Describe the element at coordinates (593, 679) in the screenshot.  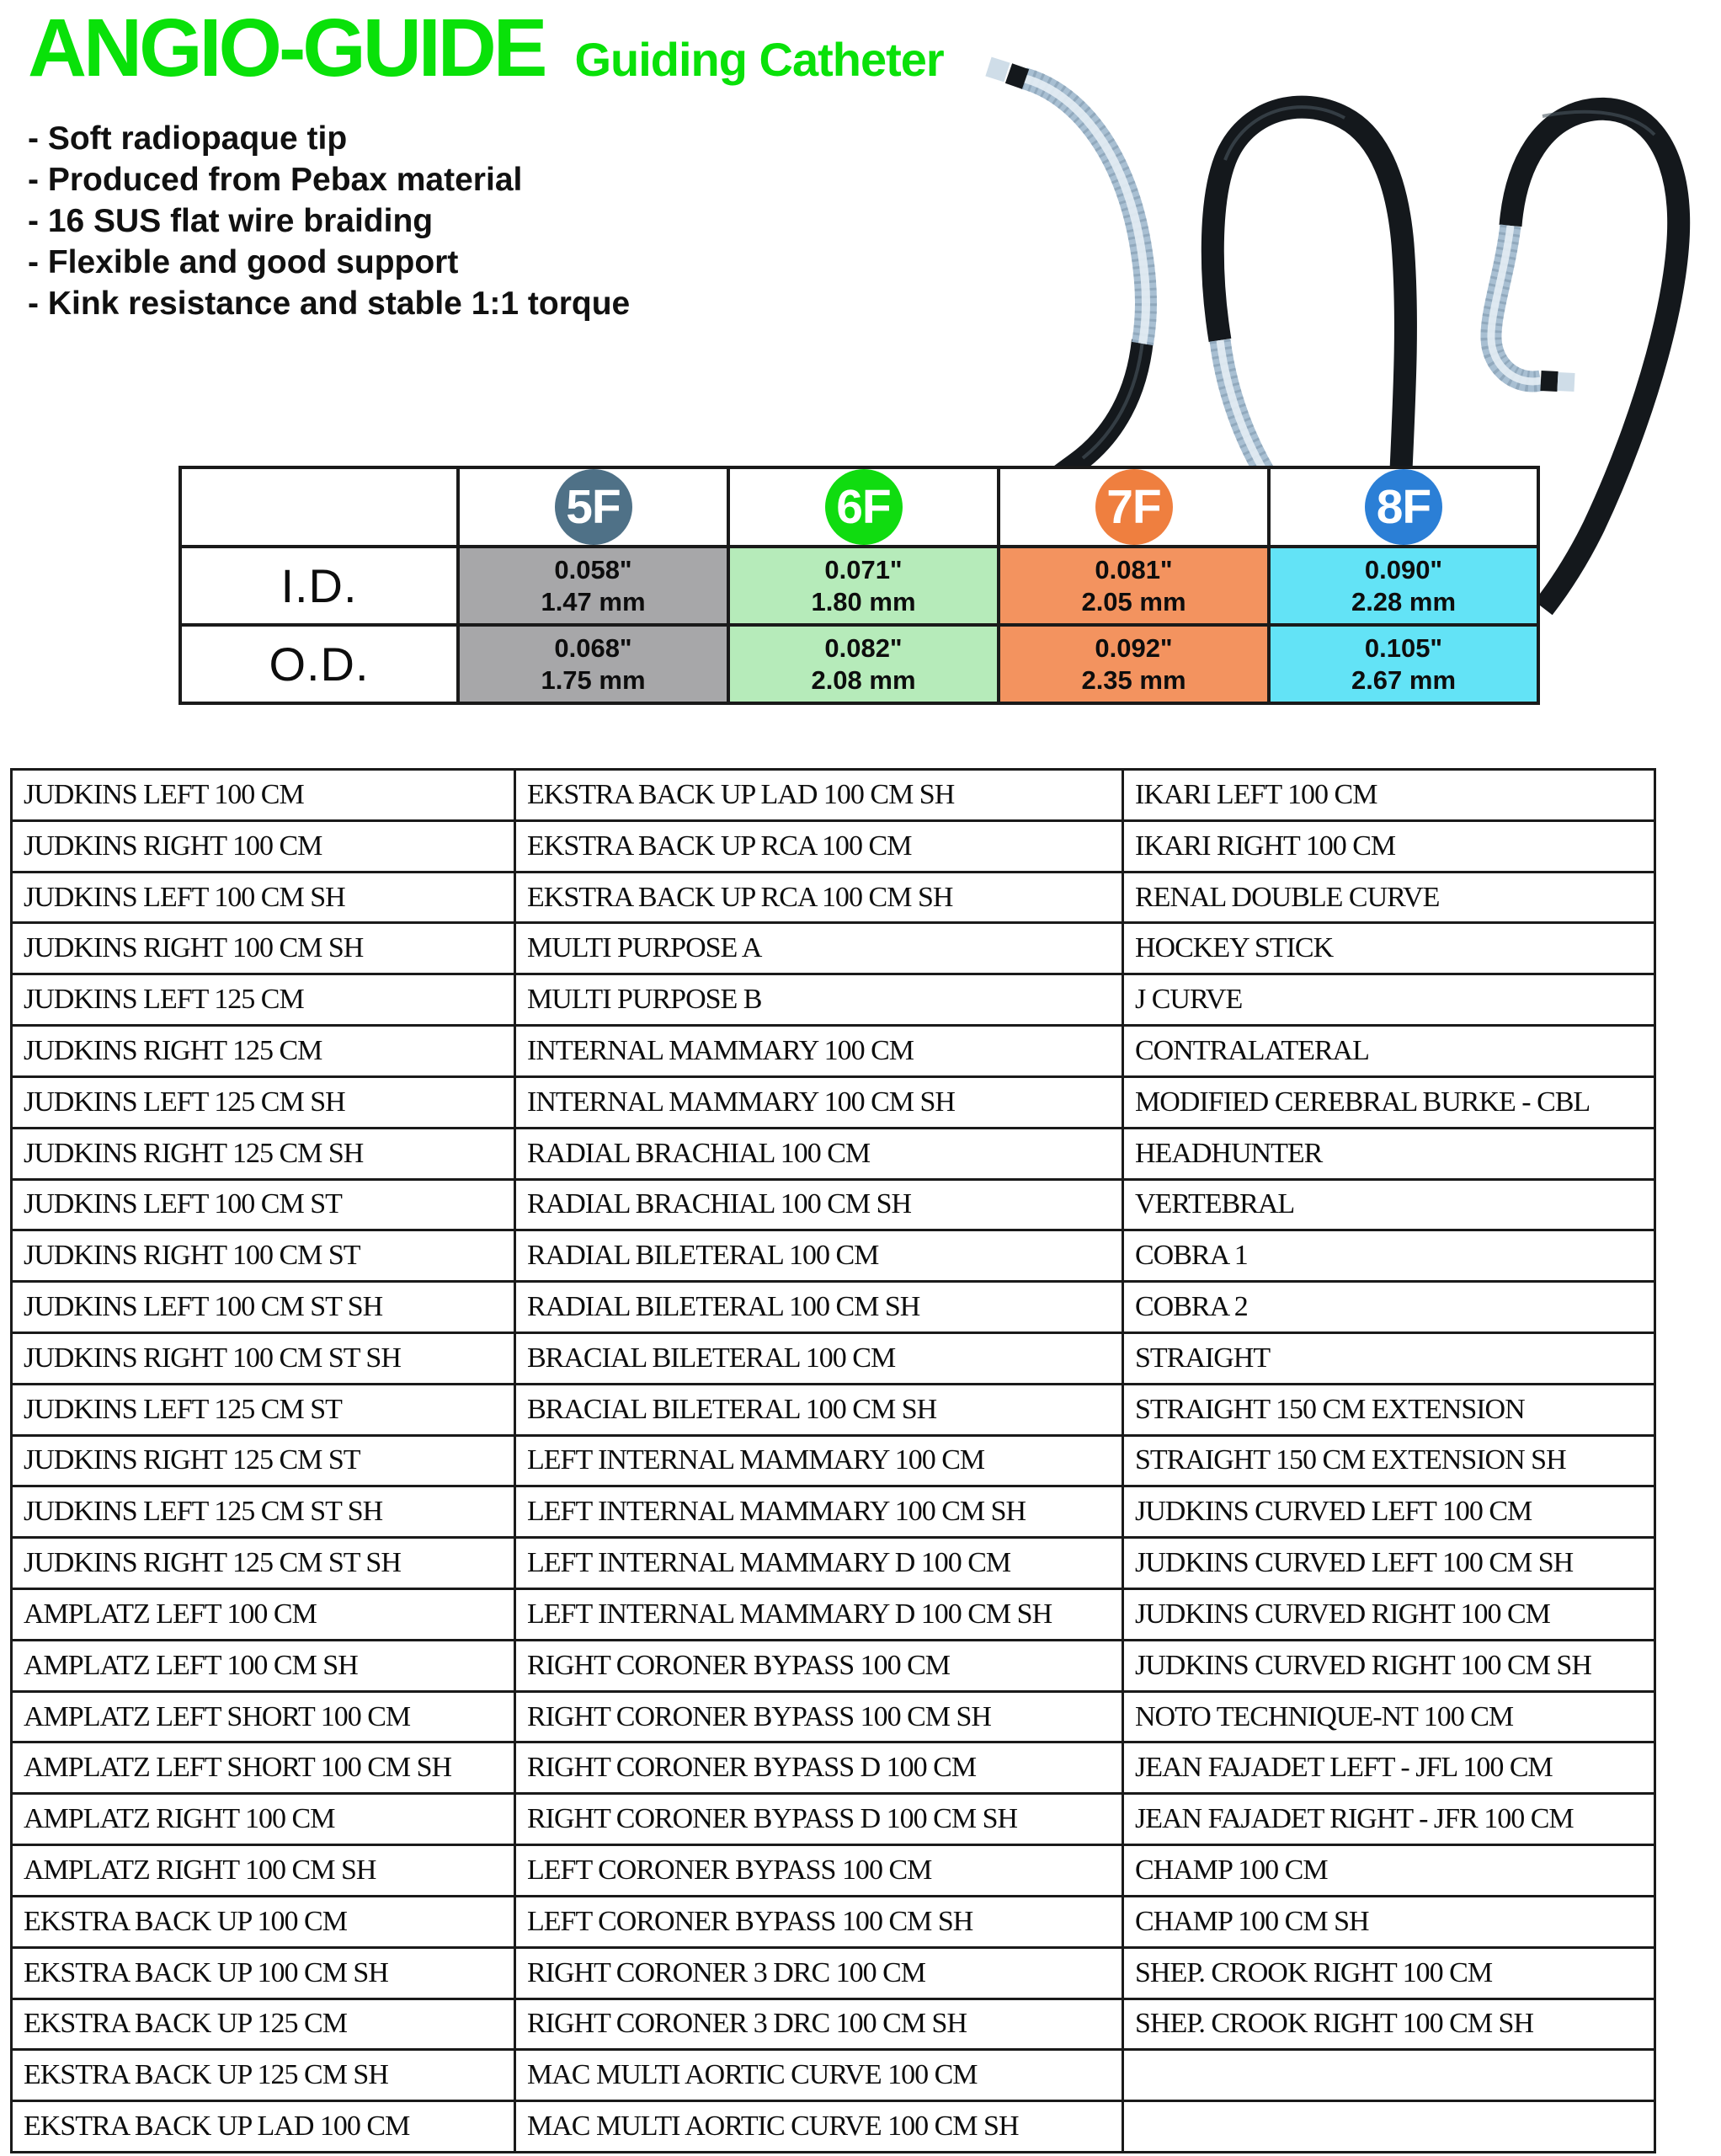
I see `od-value-5f-mm: 1.75 mm` at that location.